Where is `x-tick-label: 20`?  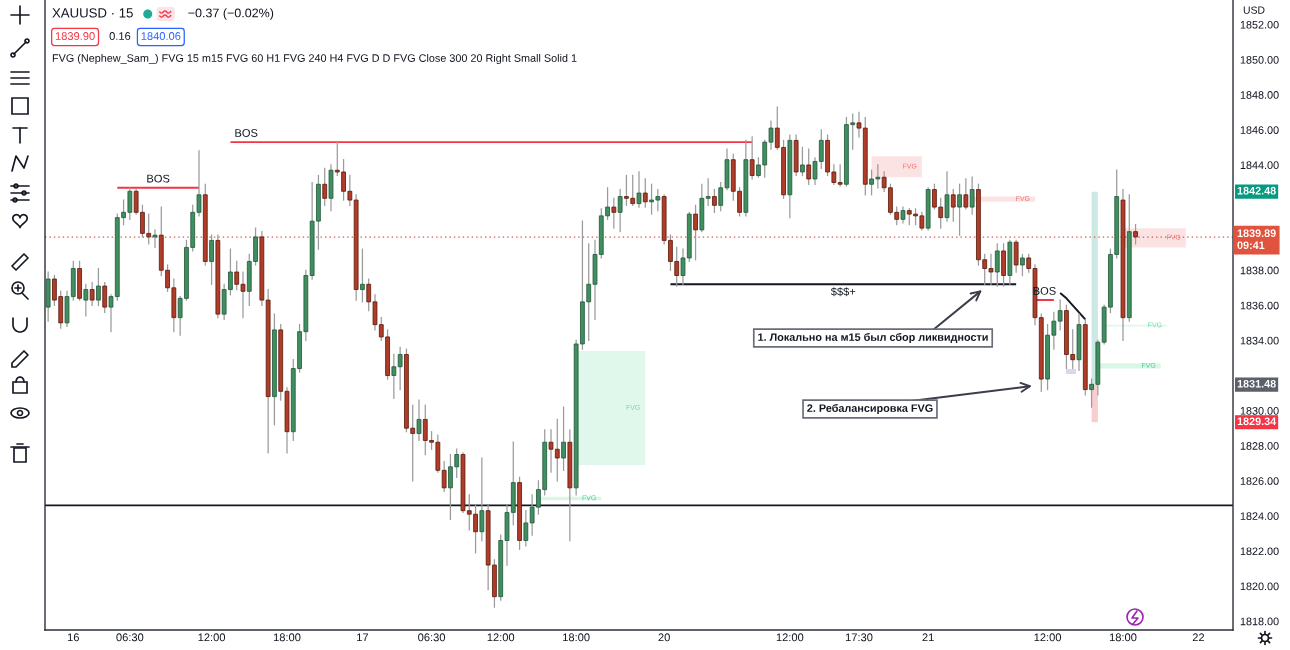
x-tick-label: 20 is located at coordinates (664, 637).